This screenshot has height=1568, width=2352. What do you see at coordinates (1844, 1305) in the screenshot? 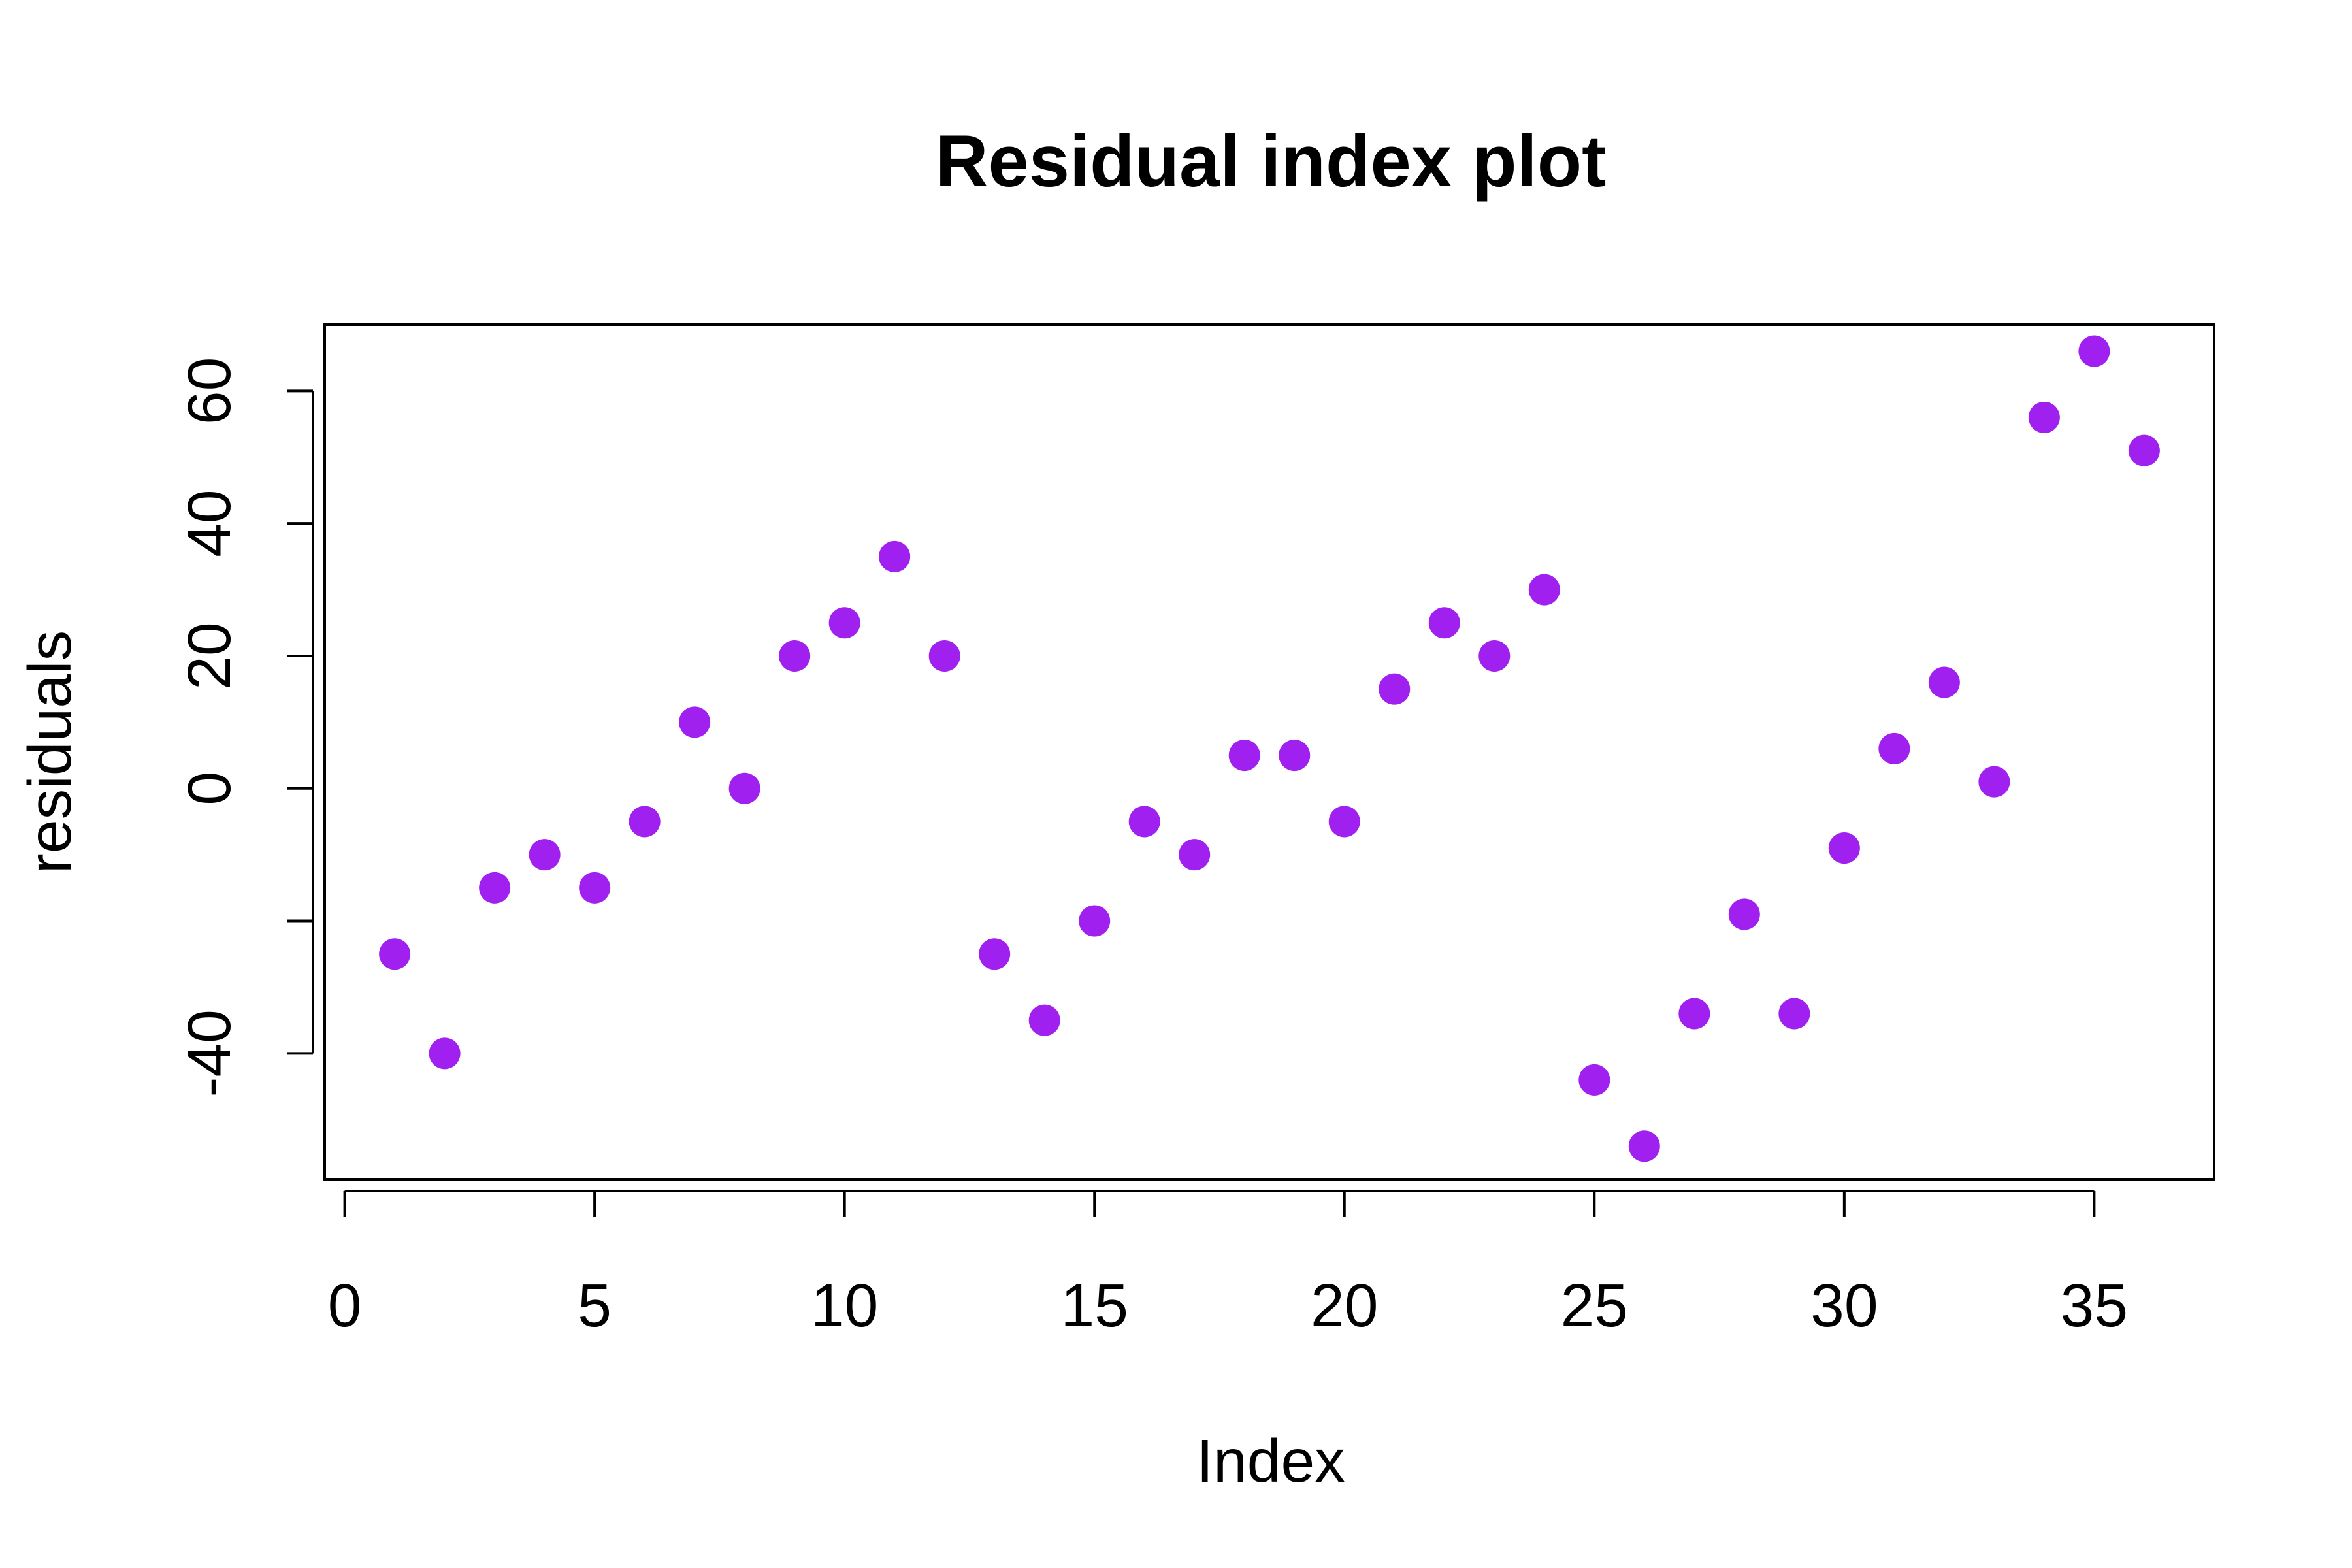
I see `x-tick-label: 30` at bounding box center [1844, 1305].